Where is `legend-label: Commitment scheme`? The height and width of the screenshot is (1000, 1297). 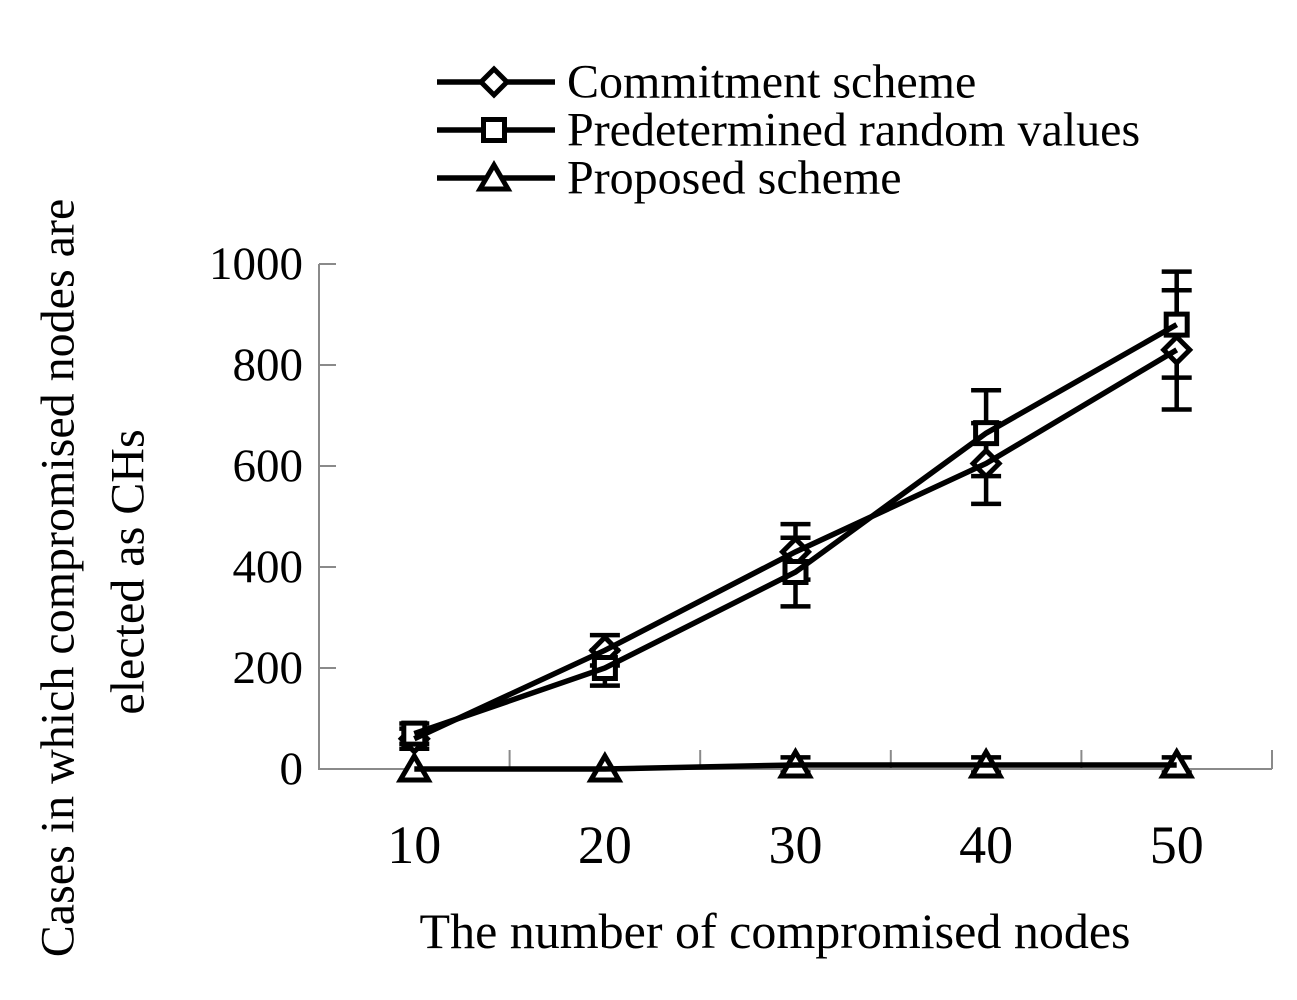 legend-label: Commitment scheme is located at coordinates (771, 82).